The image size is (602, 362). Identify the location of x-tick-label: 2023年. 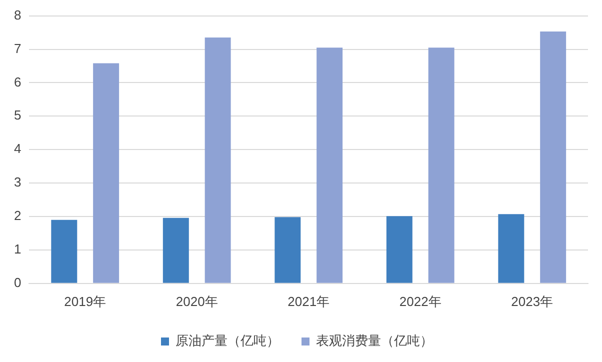
(532, 301).